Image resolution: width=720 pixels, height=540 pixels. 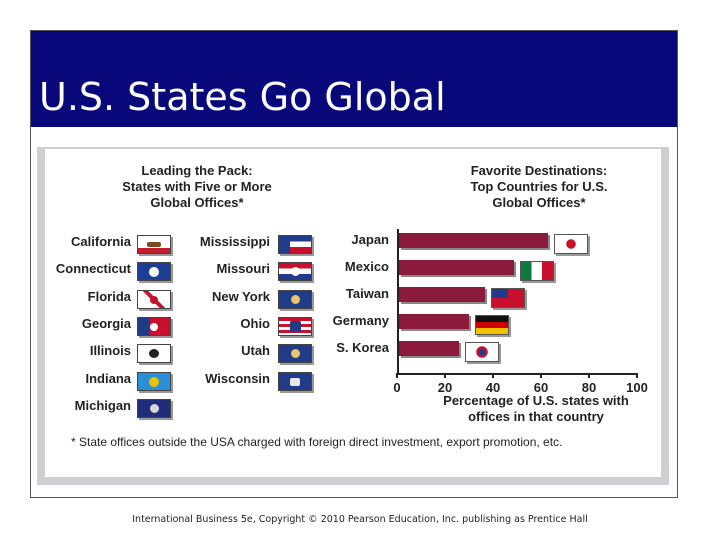 What do you see at coordinates (110, 350) in the screenshot?
I see `state-name: Illinois` at bounding box center [110, 350].